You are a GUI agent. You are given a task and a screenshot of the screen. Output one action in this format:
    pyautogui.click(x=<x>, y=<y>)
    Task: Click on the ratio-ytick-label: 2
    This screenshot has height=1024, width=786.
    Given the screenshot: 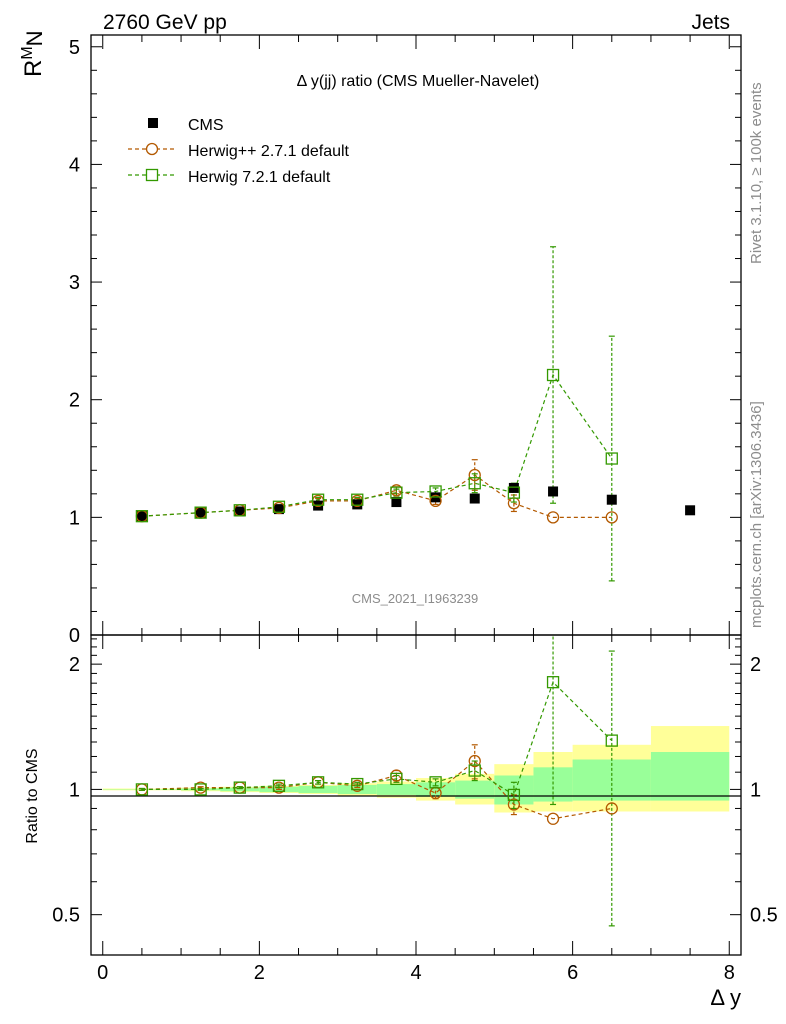 What is the action you would take?
    pyautogui.click(x=74, y=665)
    